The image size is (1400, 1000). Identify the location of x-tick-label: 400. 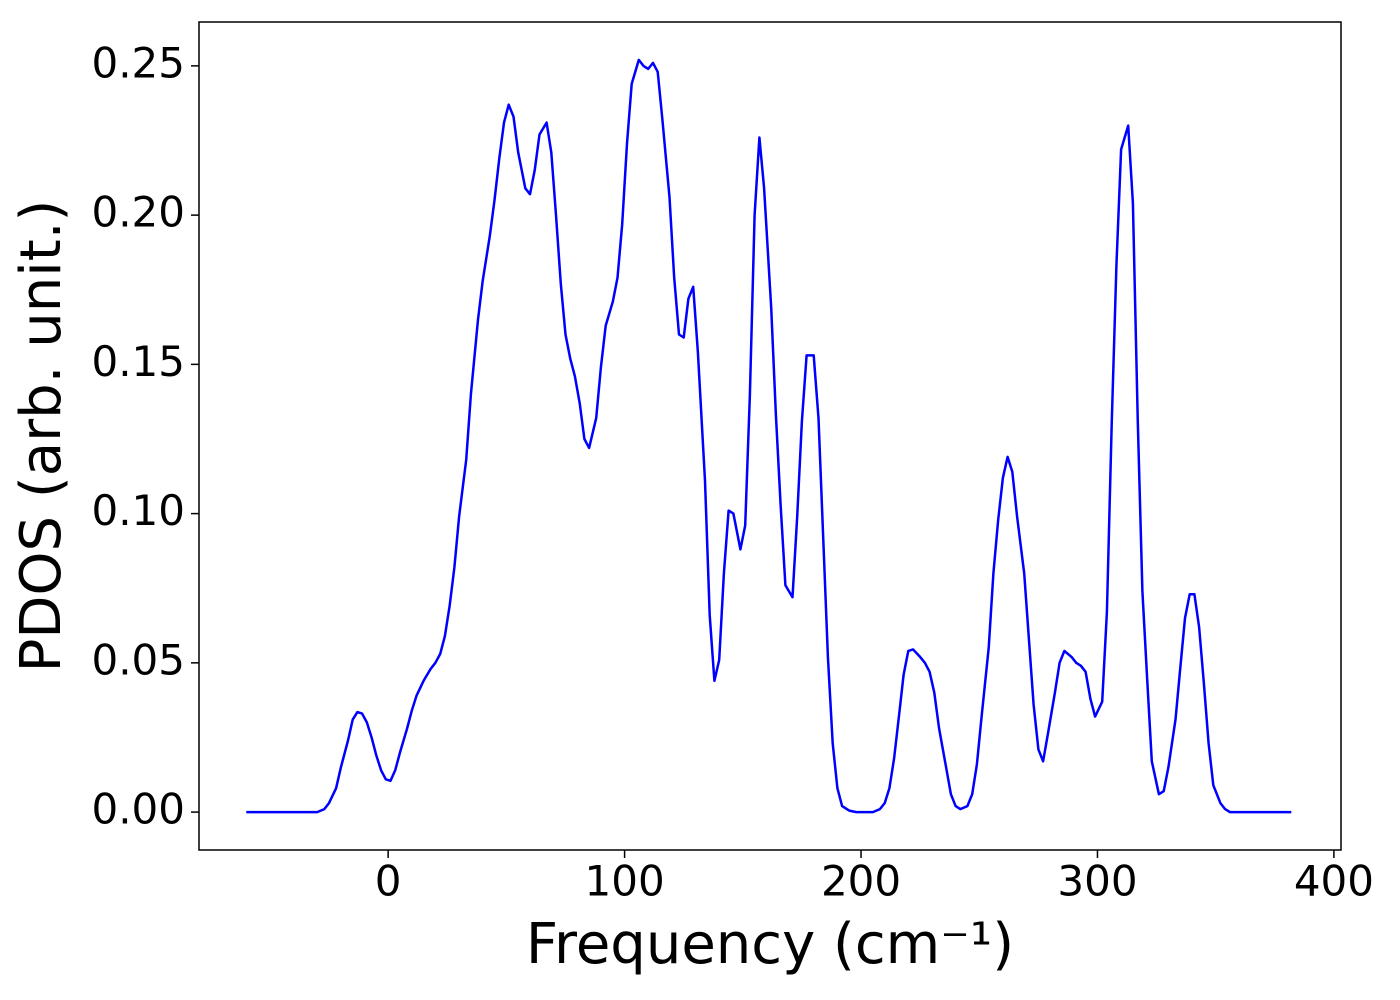
(1334, 881).